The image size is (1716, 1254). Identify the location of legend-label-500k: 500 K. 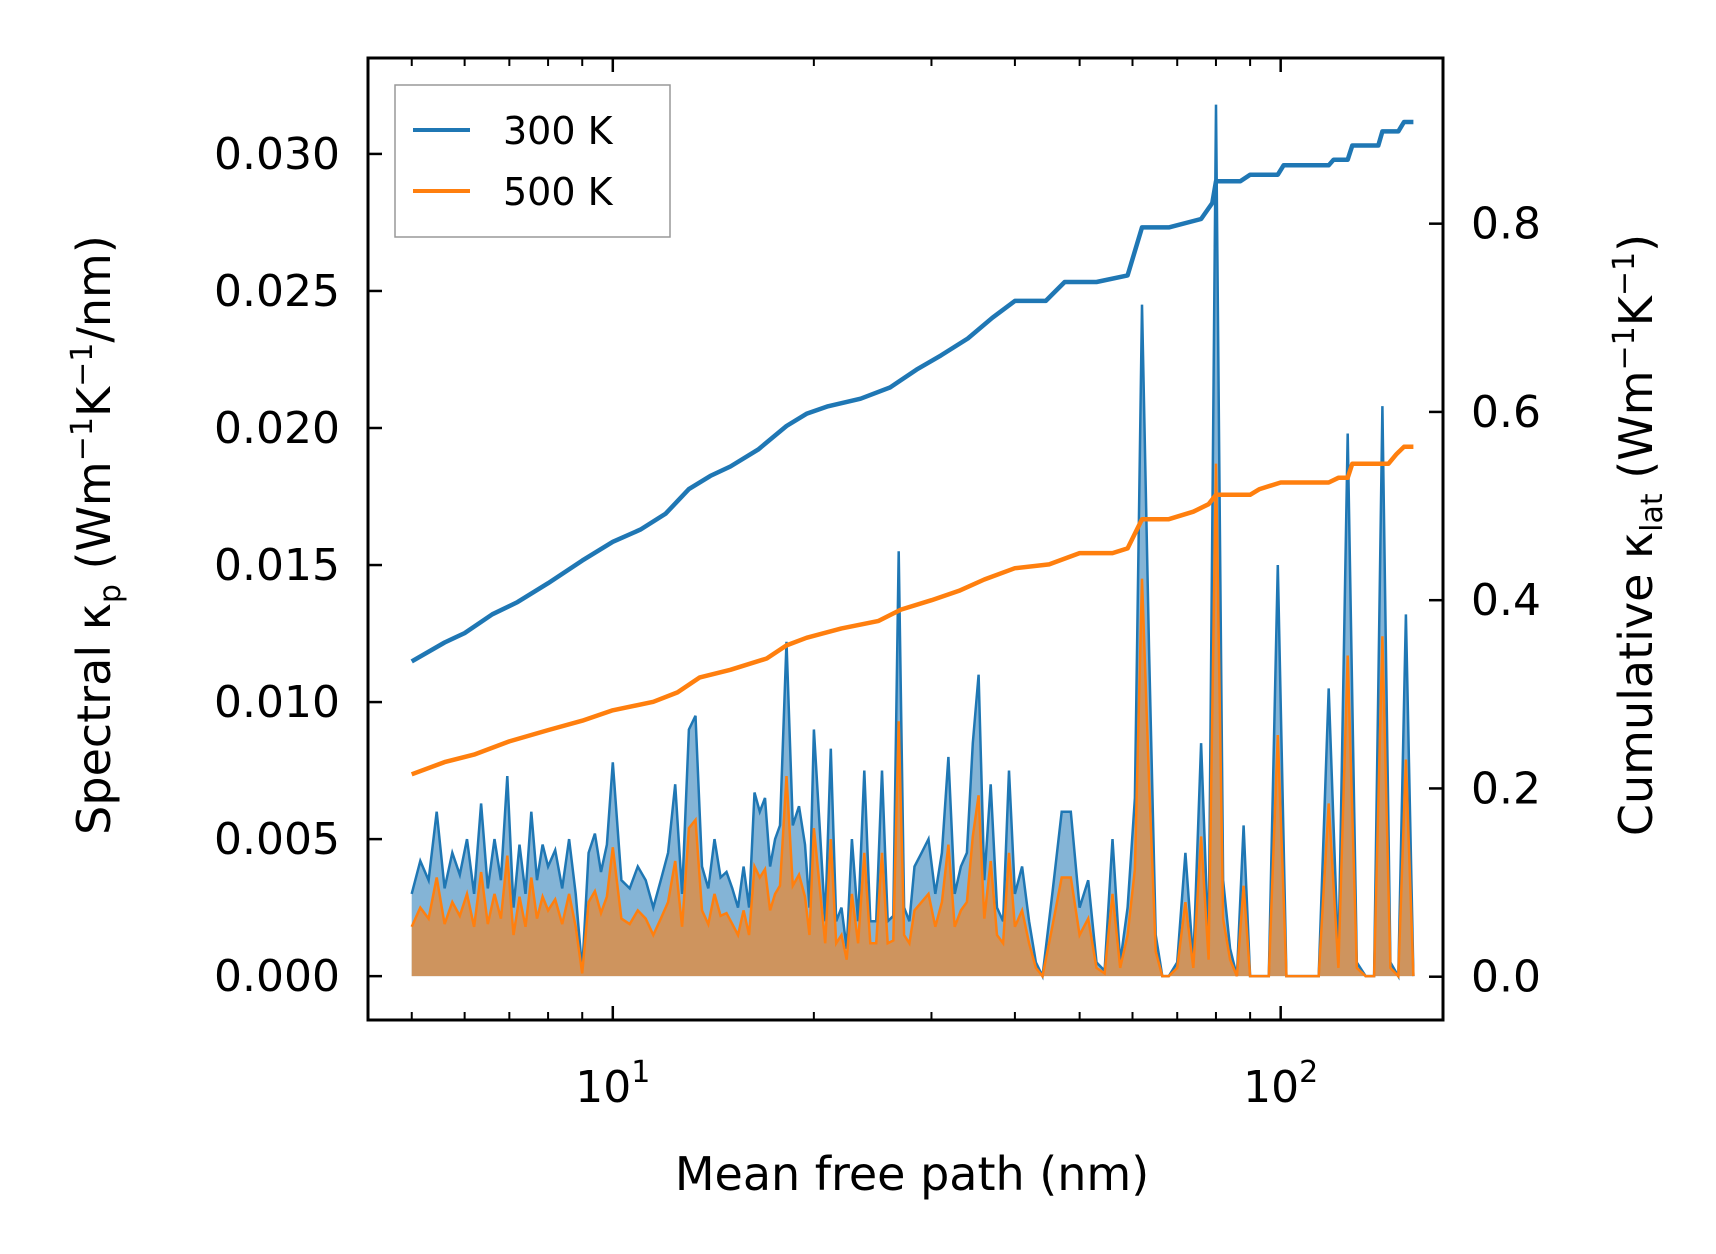
(558, 192).